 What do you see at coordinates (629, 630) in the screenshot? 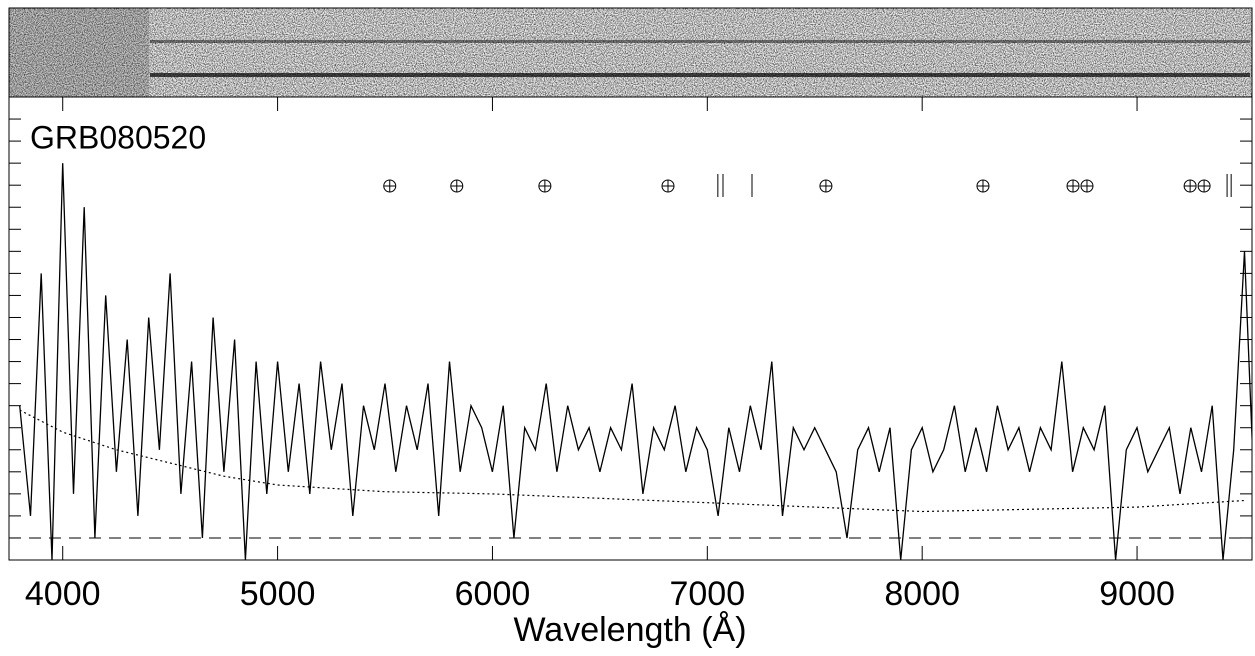
I see `x-axis-label: Wavelength (Å)` at bounding box center [629, 630].